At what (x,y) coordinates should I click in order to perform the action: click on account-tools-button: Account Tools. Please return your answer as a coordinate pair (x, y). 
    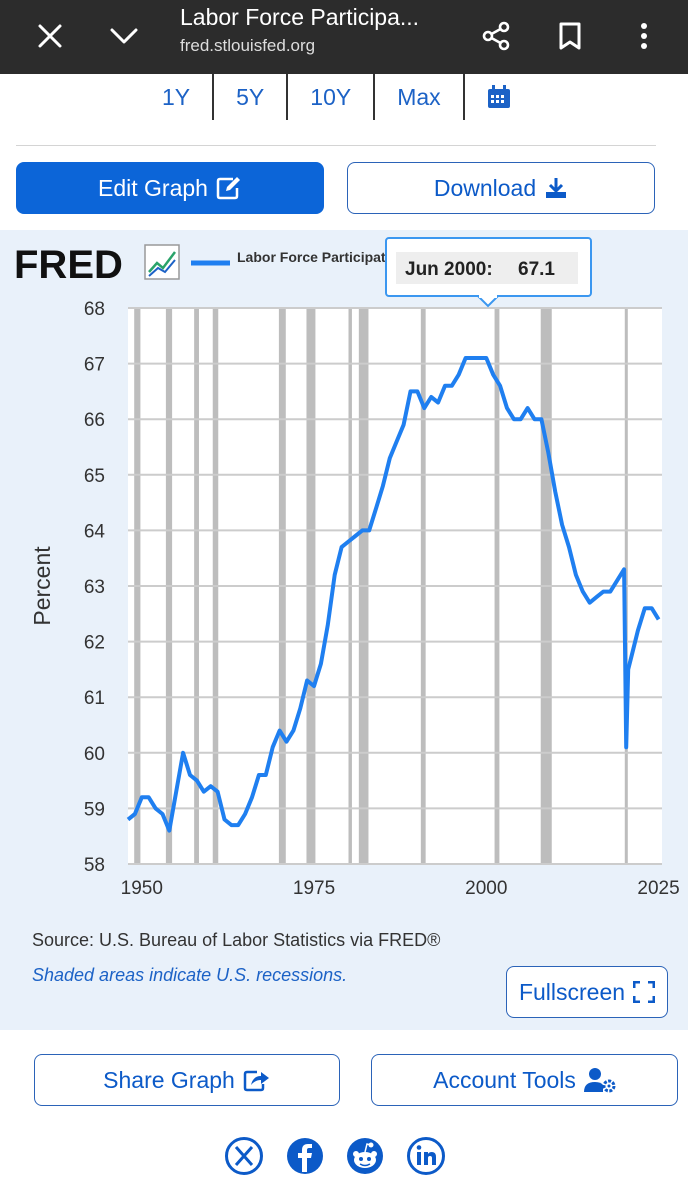
    Looking at the image, I should click on (524, 1080).